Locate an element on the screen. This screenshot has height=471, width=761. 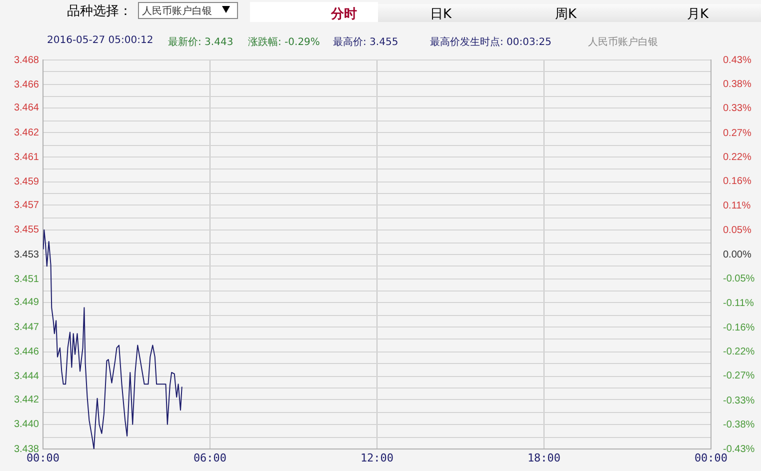
y2-tick-label: 0.16% is located at coordinates (737, 182).